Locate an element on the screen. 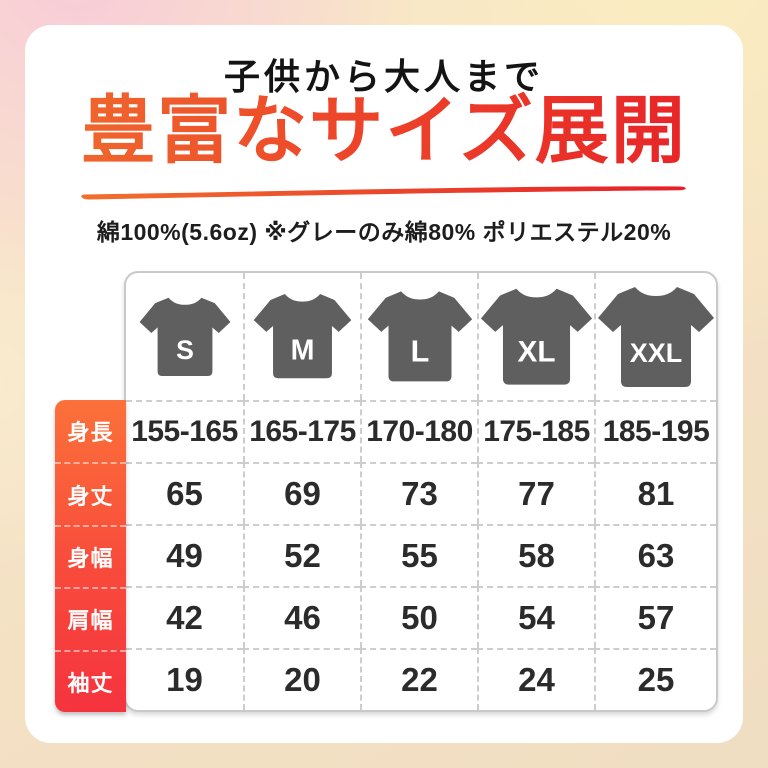 Image resolution: width=768 pixels, height=768 pixels. size-letter-s: S is located at coordinates (185, 349).